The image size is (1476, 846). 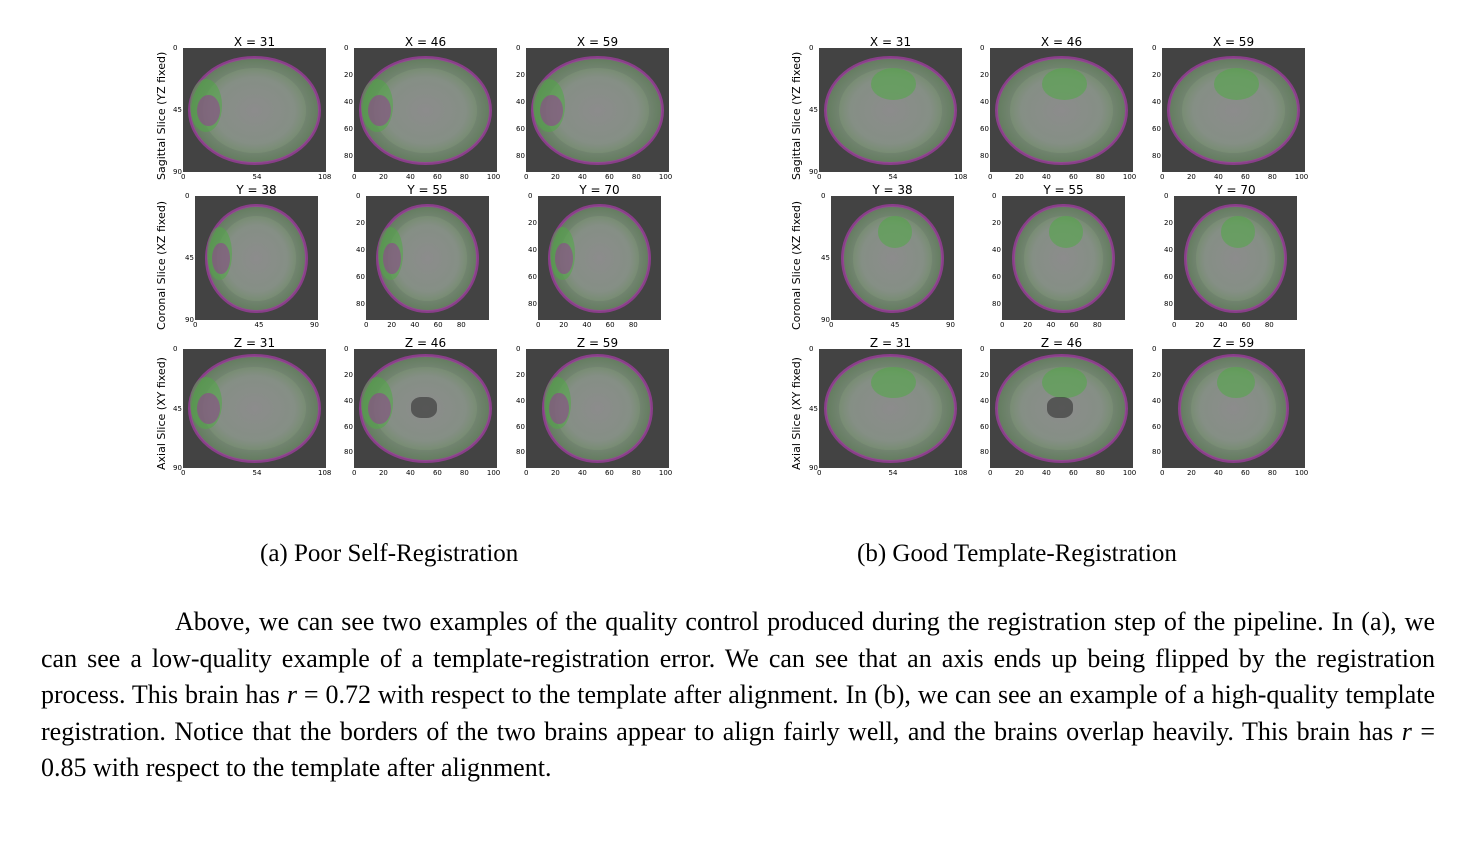 I want to click on misaligned-region, so click(x=551, y=110).